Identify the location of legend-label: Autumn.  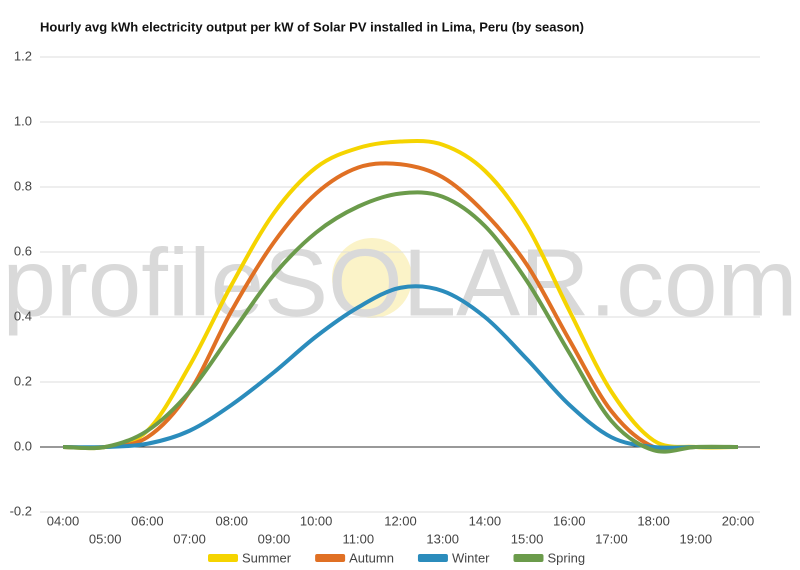
(371, 557).